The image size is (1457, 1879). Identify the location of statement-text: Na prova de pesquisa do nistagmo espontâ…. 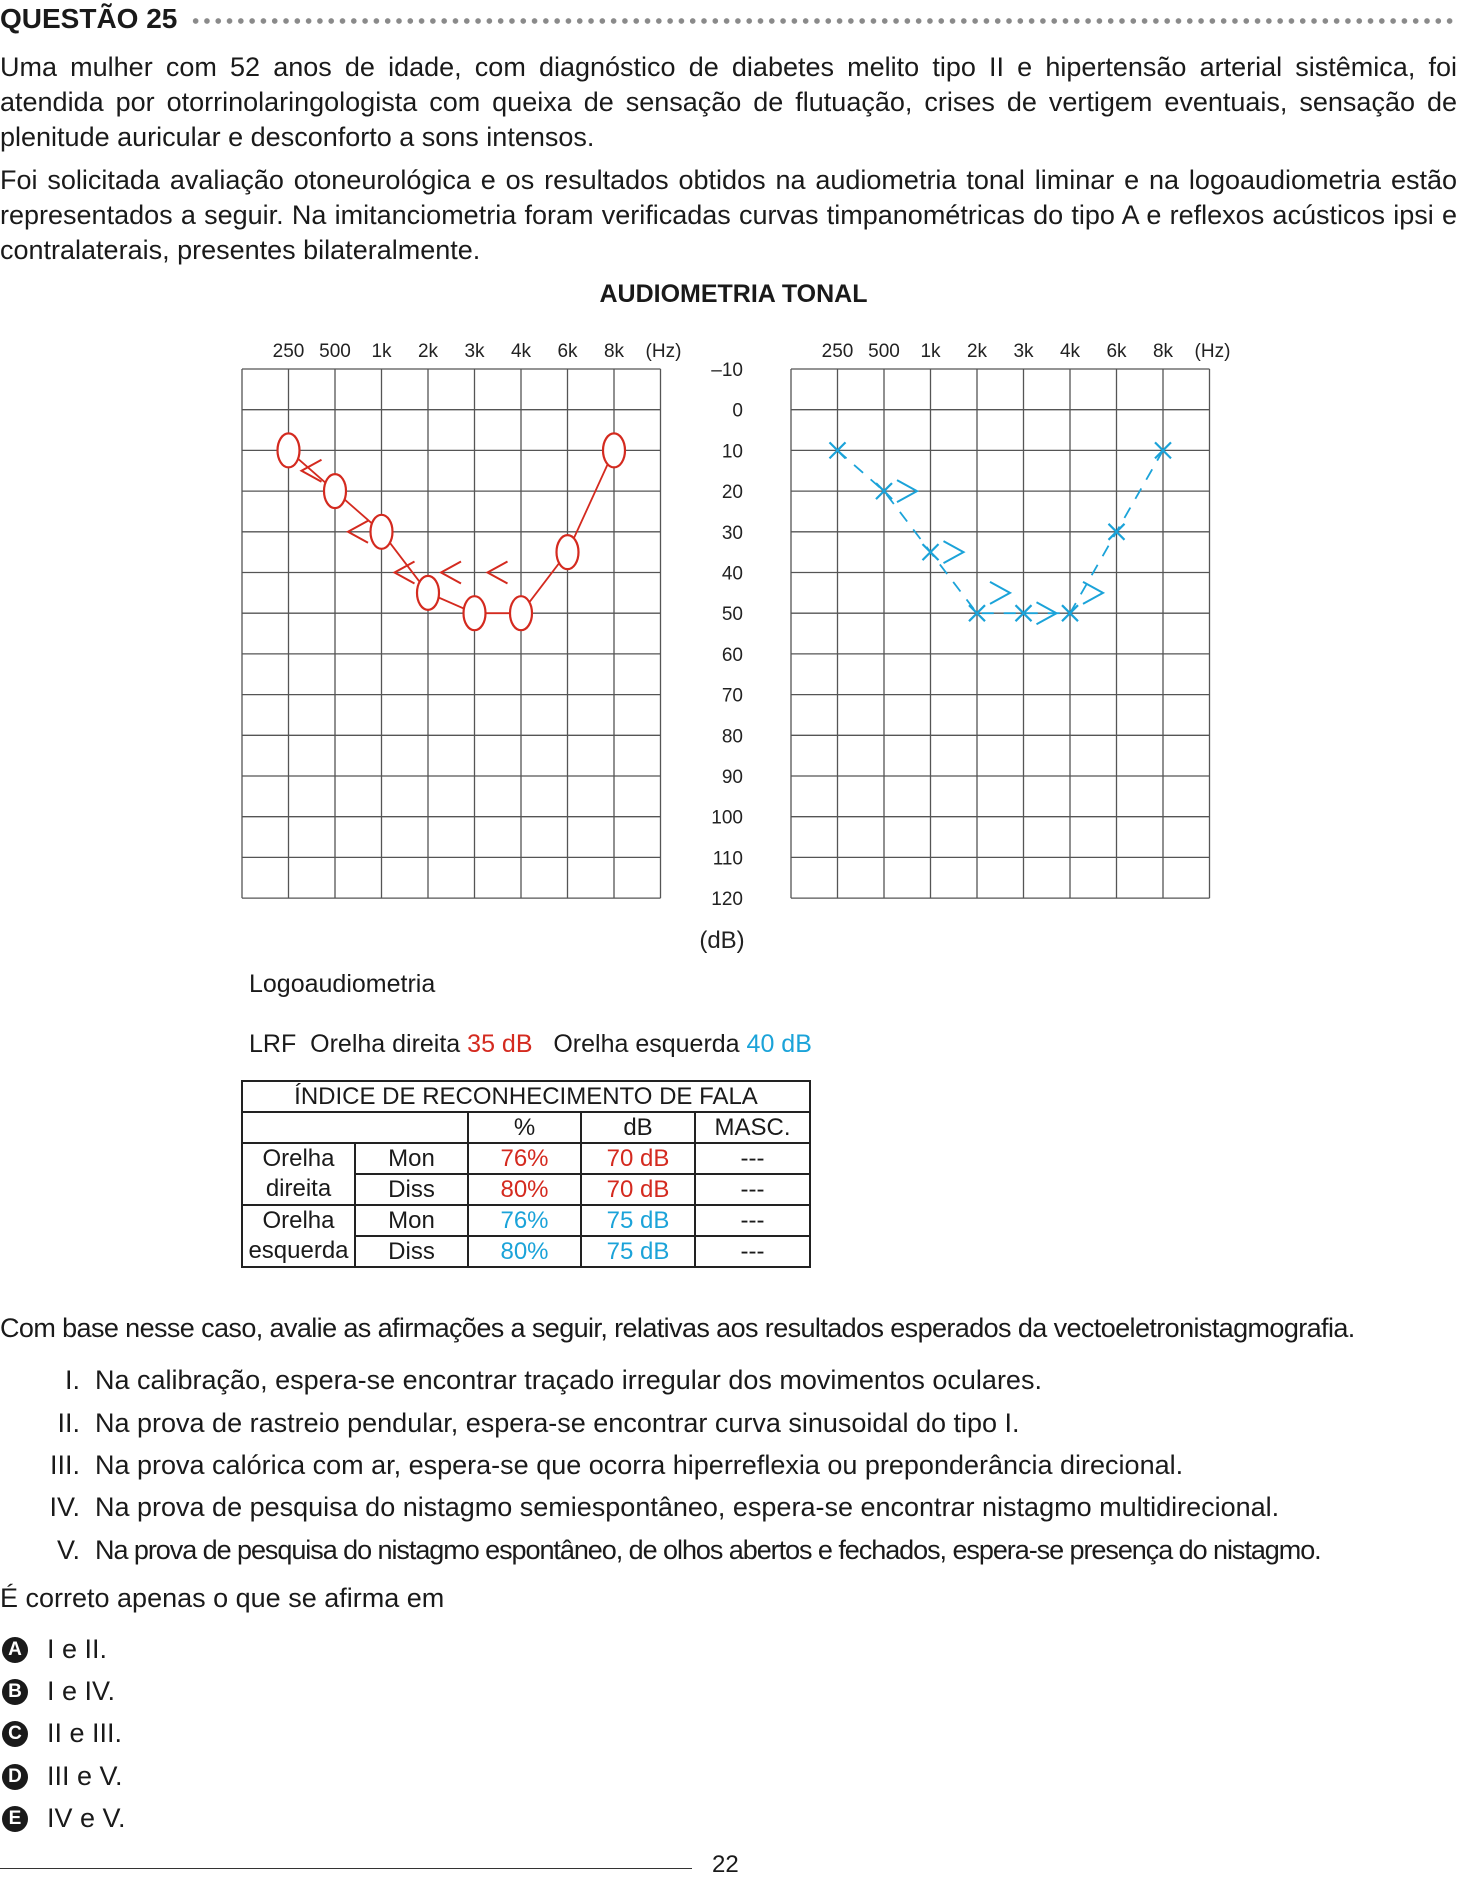
(708, 1550).